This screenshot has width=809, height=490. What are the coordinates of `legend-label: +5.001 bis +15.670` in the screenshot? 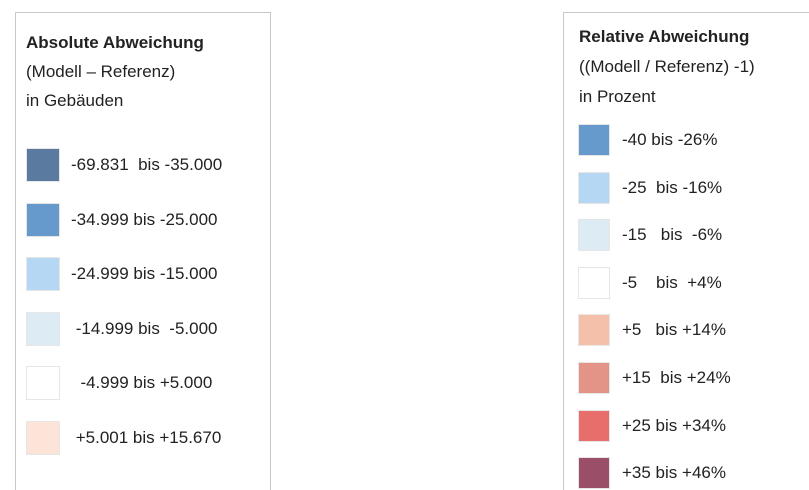 It's located at (146, 437).